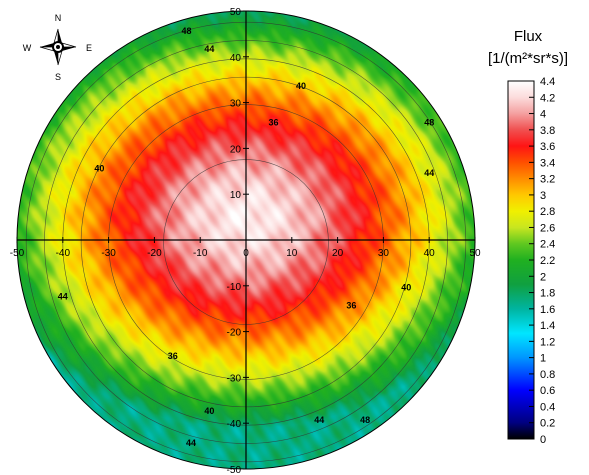 The image size is (589, 475). Describe the element at coordinates (547, 424) in the screenshot. I see `colorbar-tick-label: 0.2` at that location.